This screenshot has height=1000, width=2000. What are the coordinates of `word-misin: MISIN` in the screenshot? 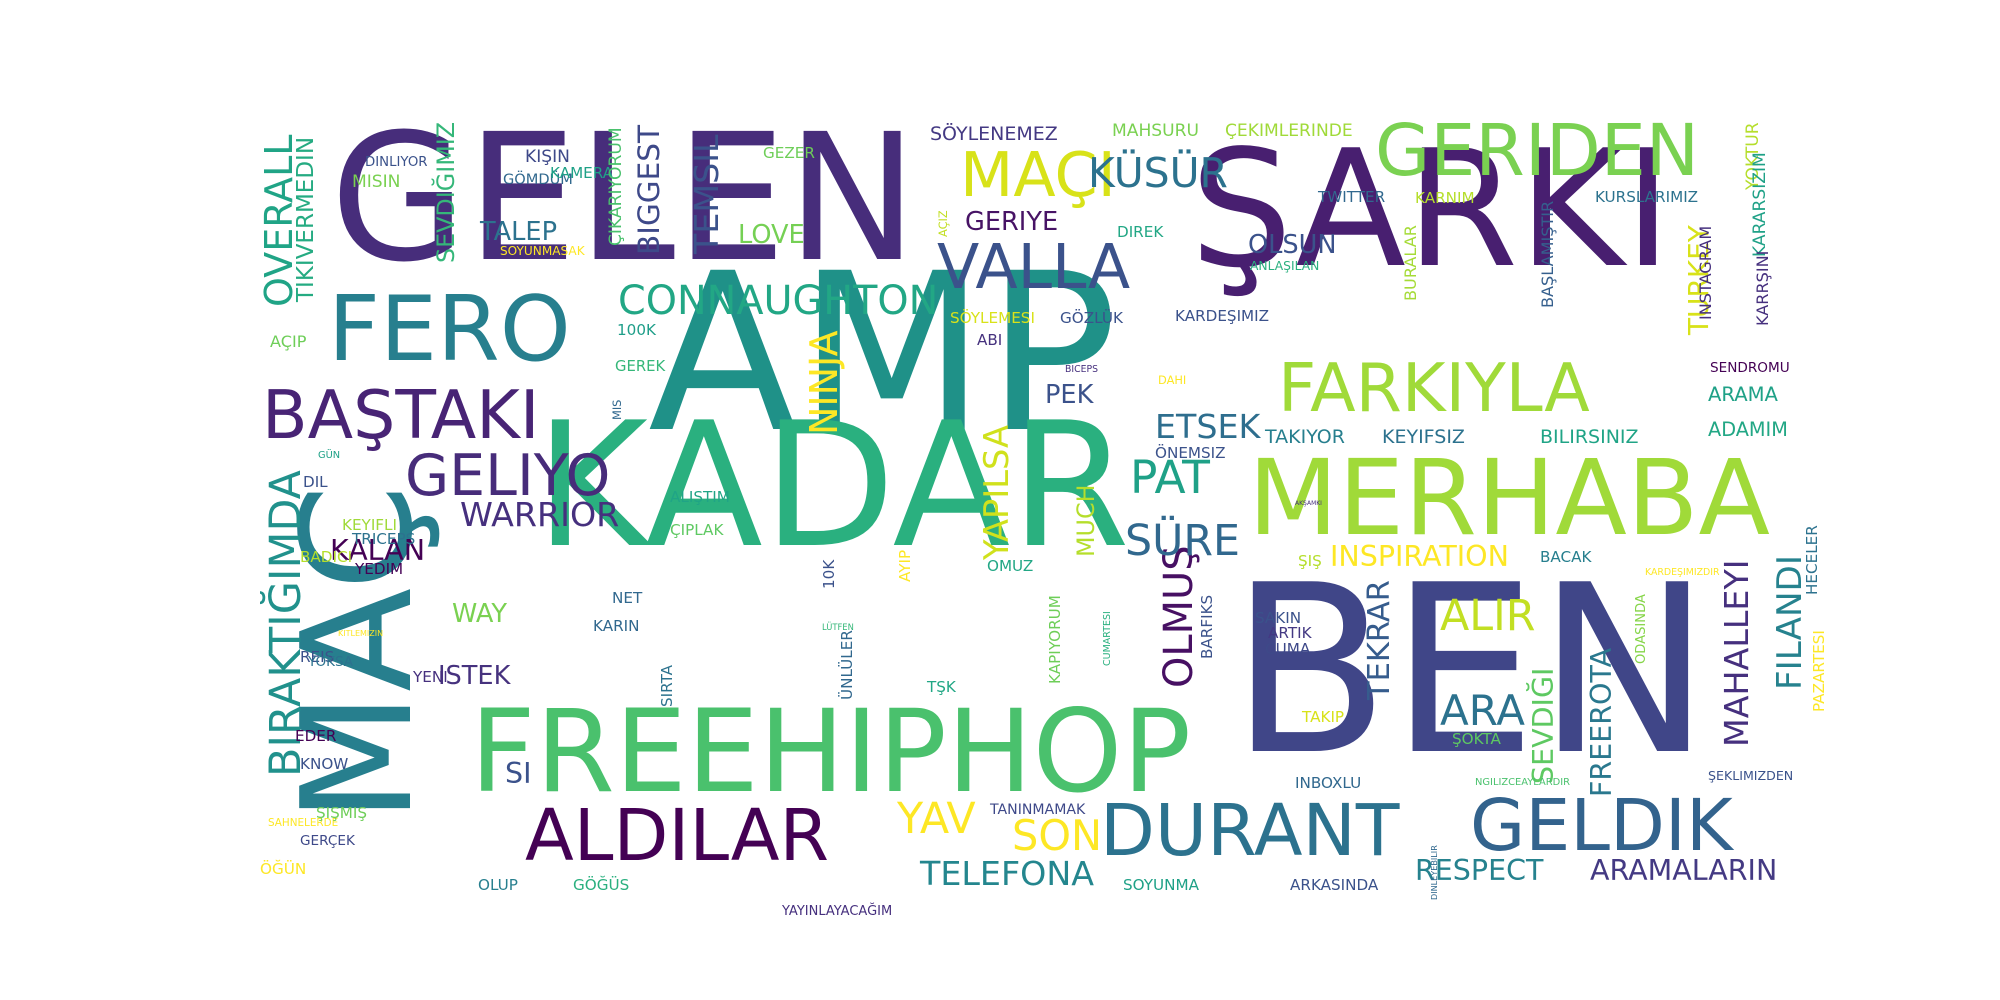 It's located at (376, 182).